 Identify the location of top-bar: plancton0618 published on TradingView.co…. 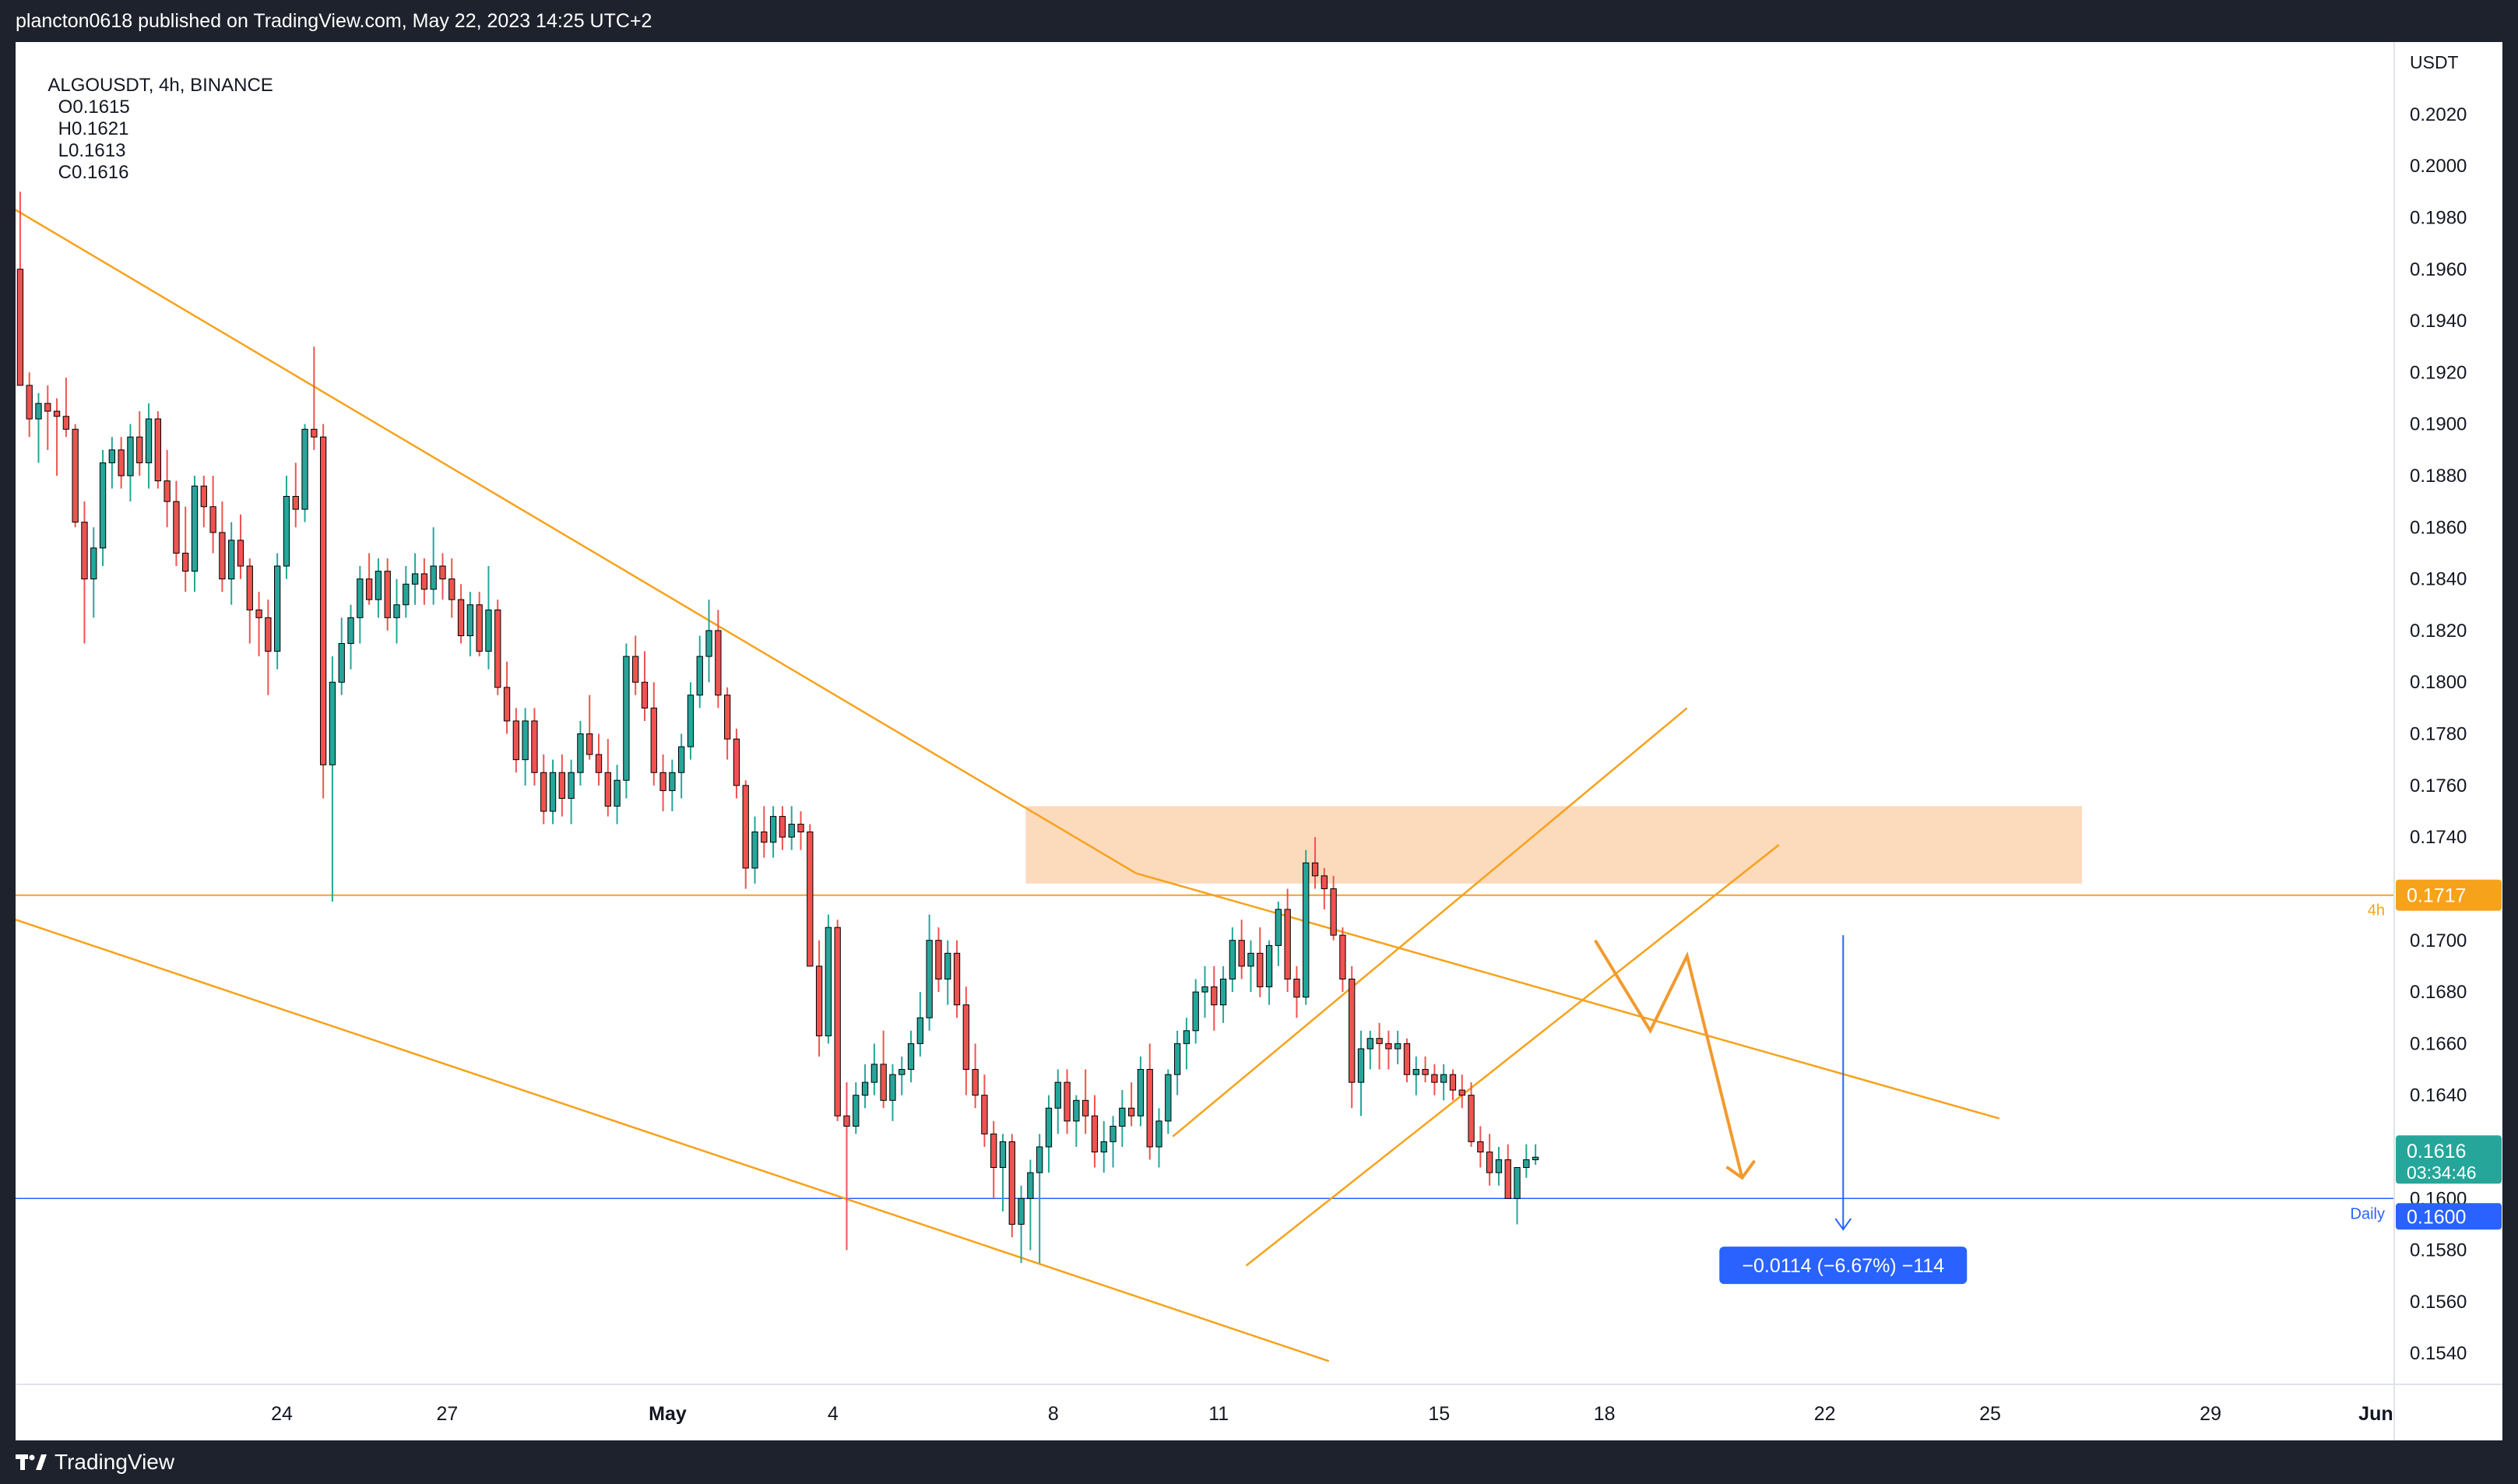
(1259, 21).